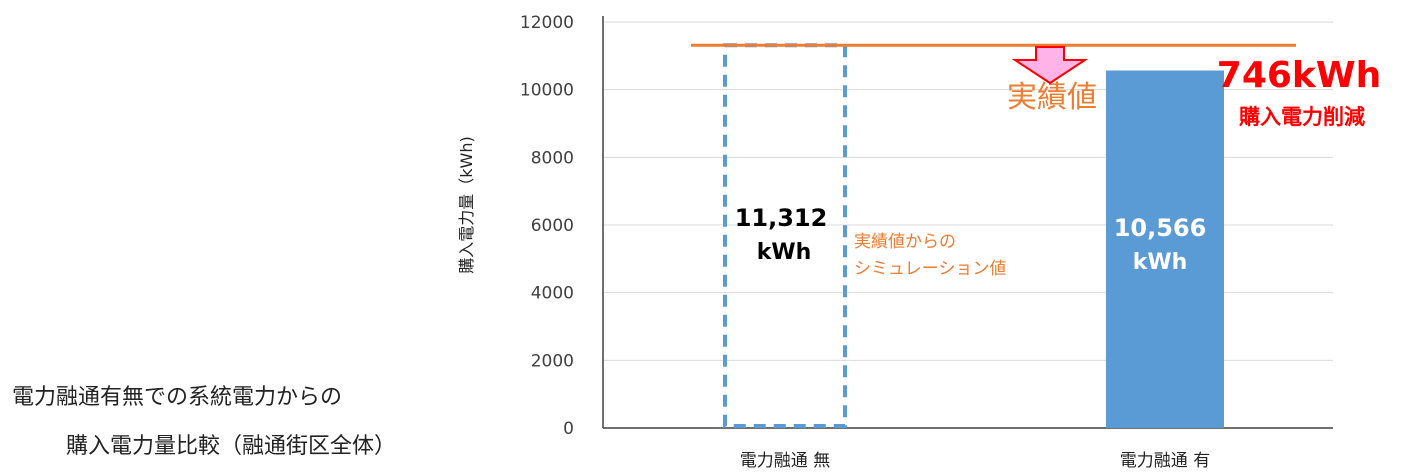  What do you see at coordinates (785, 461) in the screenshot?
I see `x-category-label: 電力融通 無` at bounding box center [785, 461].